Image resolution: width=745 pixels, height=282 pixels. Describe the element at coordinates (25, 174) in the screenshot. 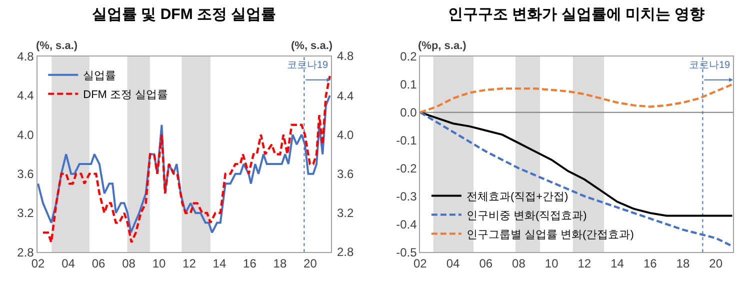

I see `y-tick-label: 3.6` at that location.